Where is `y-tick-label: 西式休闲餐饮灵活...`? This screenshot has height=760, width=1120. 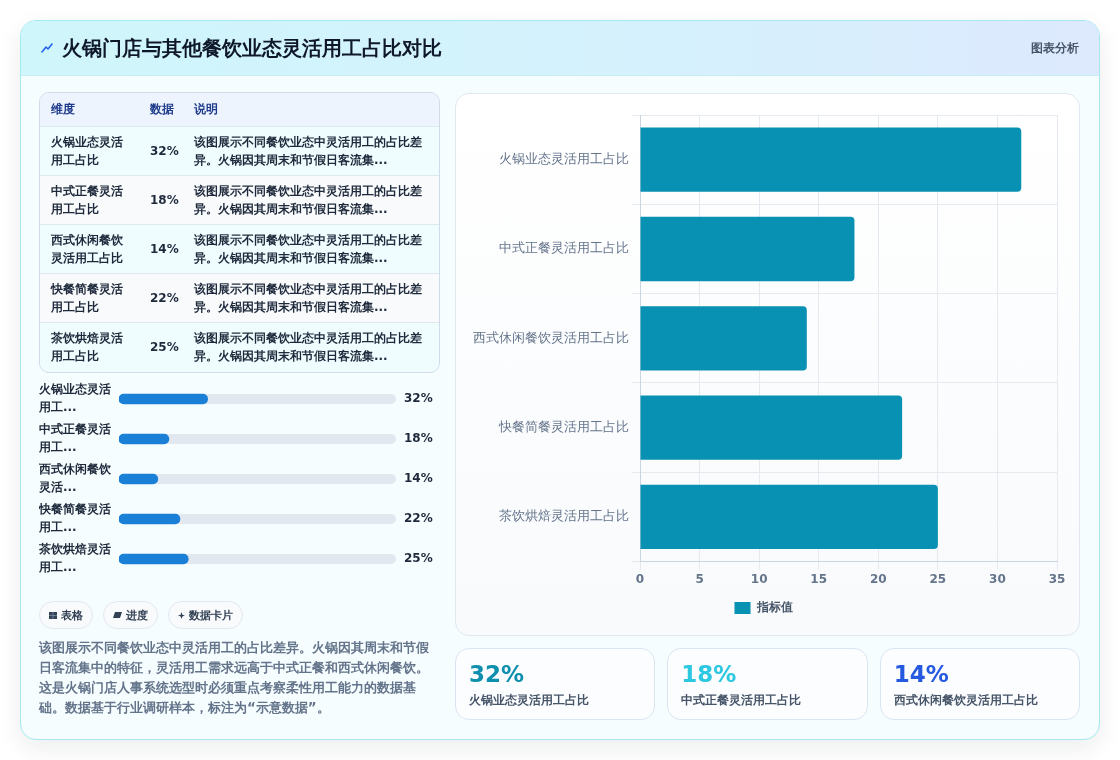
y-tick-label: 西式休闲餐饮灵活... is located at coordinates (75, 478).